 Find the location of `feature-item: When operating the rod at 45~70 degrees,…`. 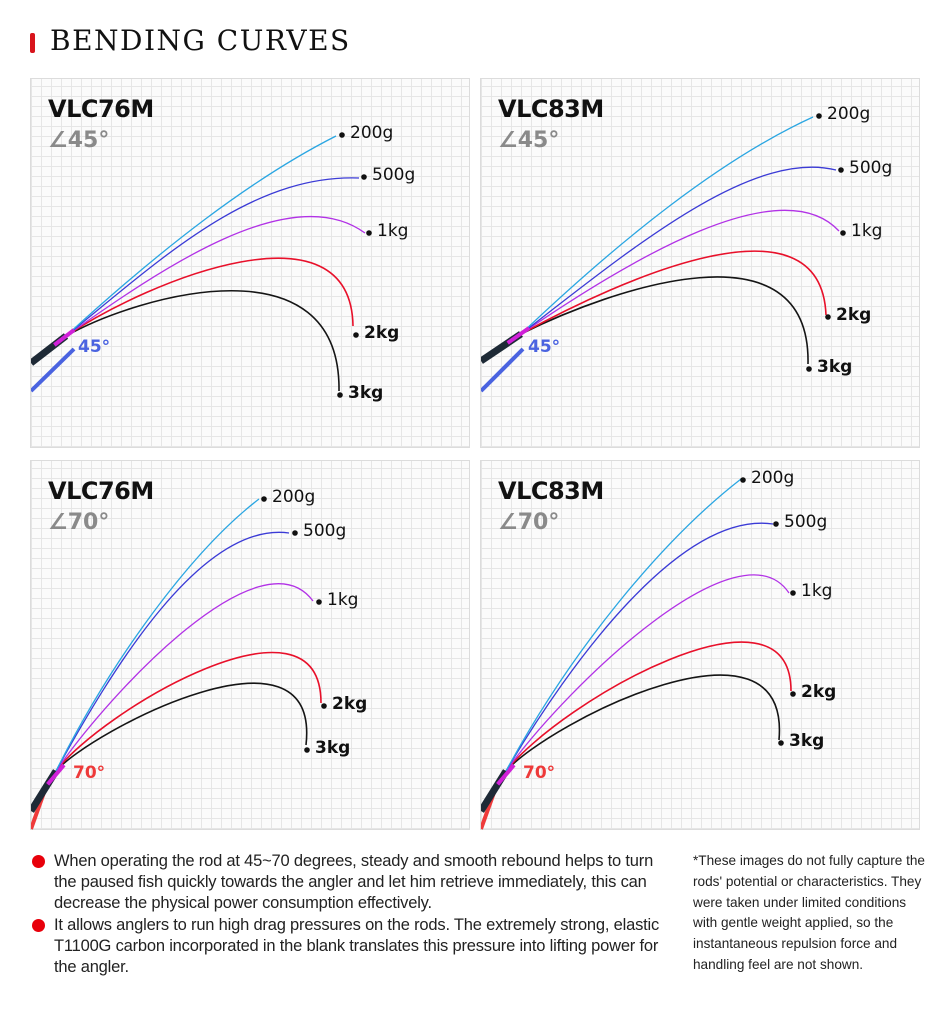

feature-item: When operating the rod at 45~70 degrees,… is located at coordinates (352, 882).